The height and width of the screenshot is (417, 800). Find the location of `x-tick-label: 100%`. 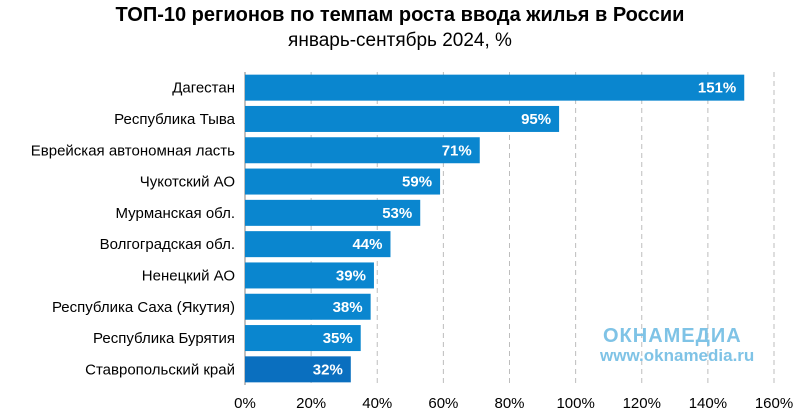

x-tick-label: 100% is located at coordinates (575, 403).